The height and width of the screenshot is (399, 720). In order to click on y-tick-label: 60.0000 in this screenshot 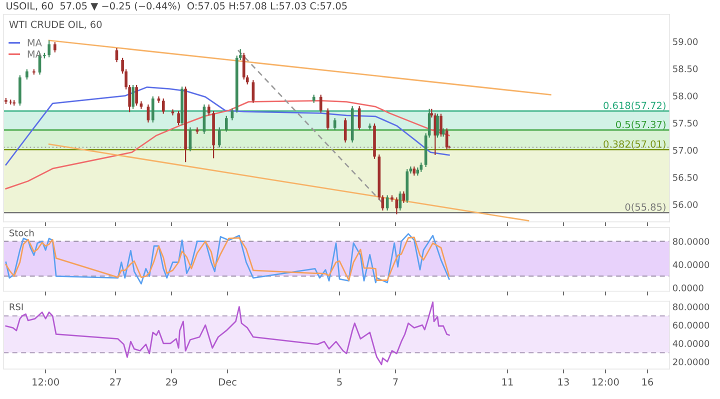, I will do `click(691, 325)`.